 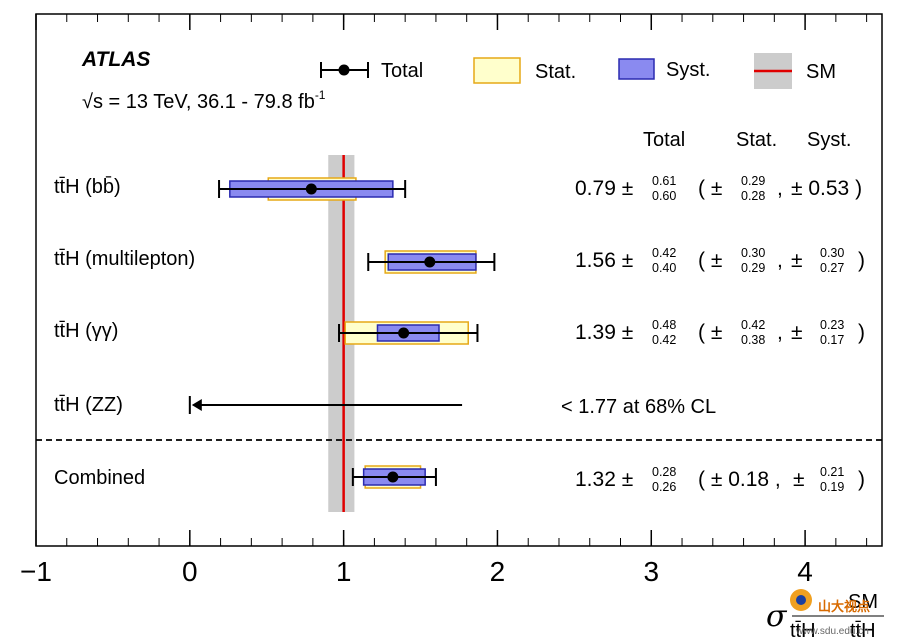 I want to click on row-stat-down: 0.29, so click(x=753, y=268).